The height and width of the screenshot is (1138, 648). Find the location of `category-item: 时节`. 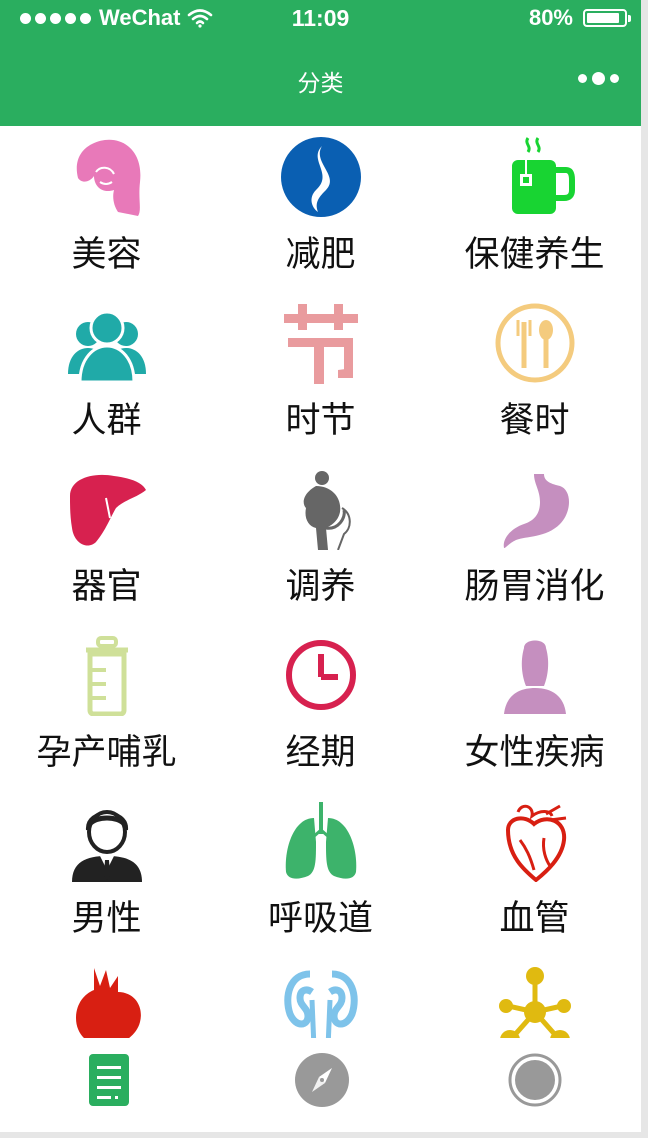

category-item: 时节 is located at coordinates (320, 375).